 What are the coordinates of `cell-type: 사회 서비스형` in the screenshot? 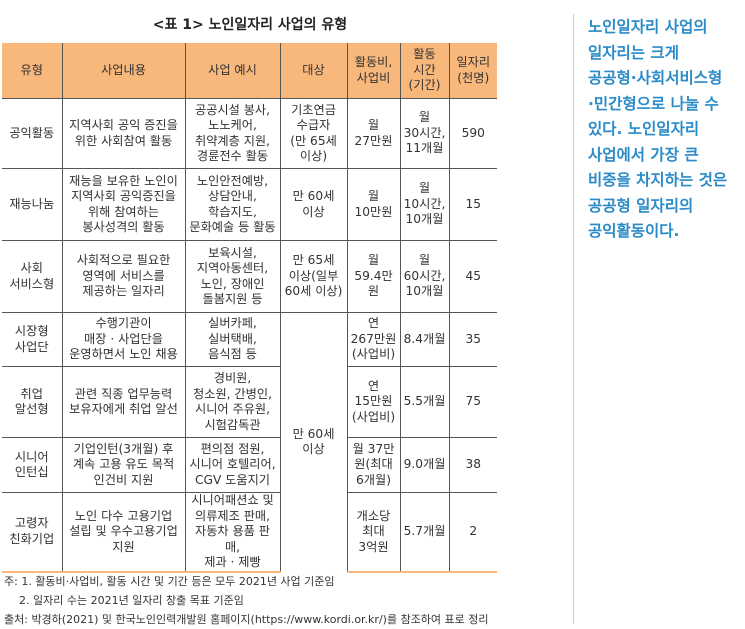 It's located at (32, 276).